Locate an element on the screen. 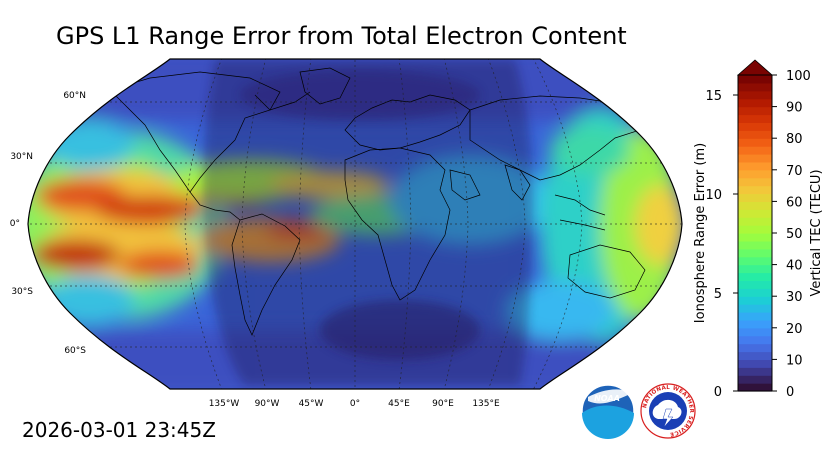  longitude-labels: 135°W 90°W 45°W 0° 45°E 90°E 135°E is located at coordinates (354, 404).